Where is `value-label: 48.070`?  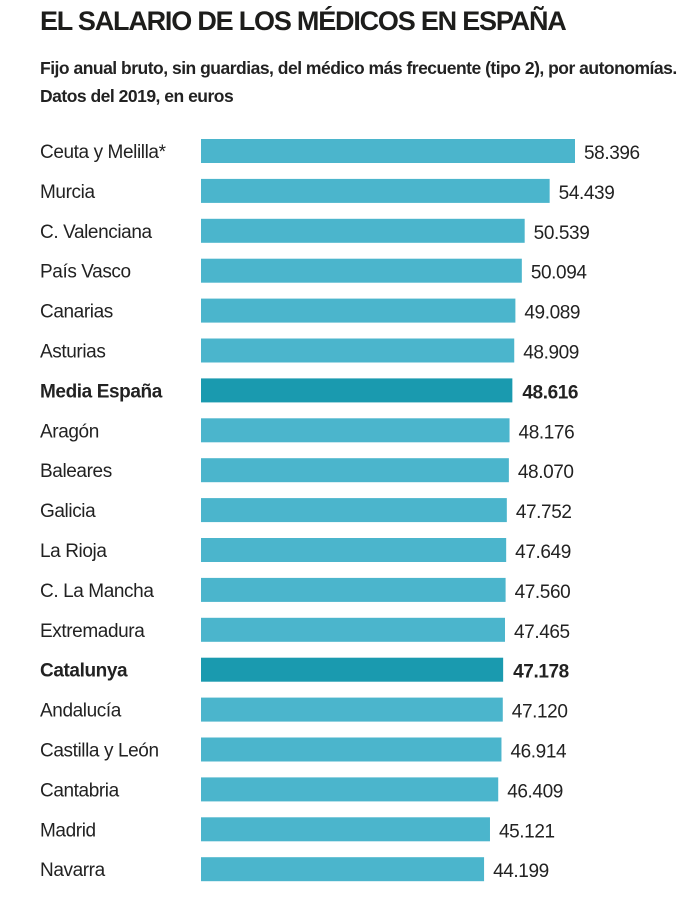
value-label: 48.070 is located at coordinates (546, 472).